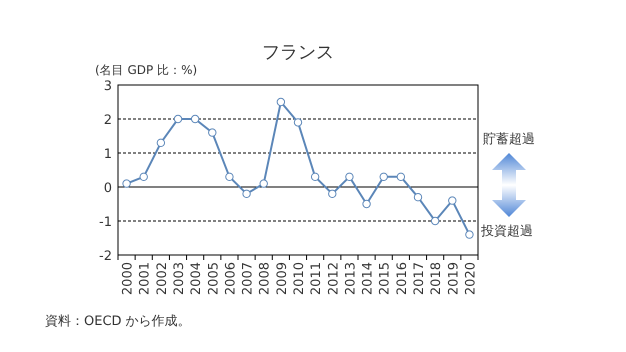 The width and height of the screenshot is (626, 352). Describe the element at coordinates (265, 279) in the screenshot. I see `x-tick-label: 2008` at that location.